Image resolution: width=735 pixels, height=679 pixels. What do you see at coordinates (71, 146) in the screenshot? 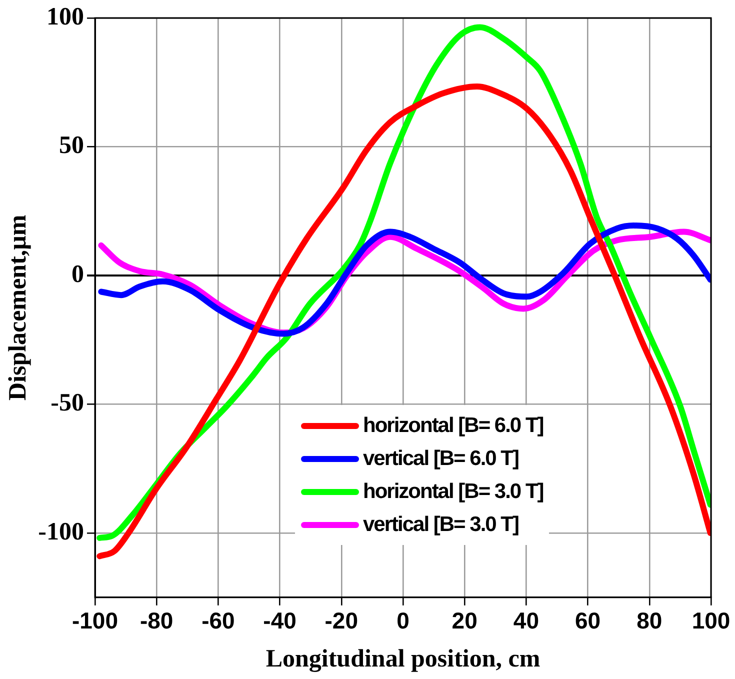
I see `y-tick-label: 50` at bounding box center [71, 146].